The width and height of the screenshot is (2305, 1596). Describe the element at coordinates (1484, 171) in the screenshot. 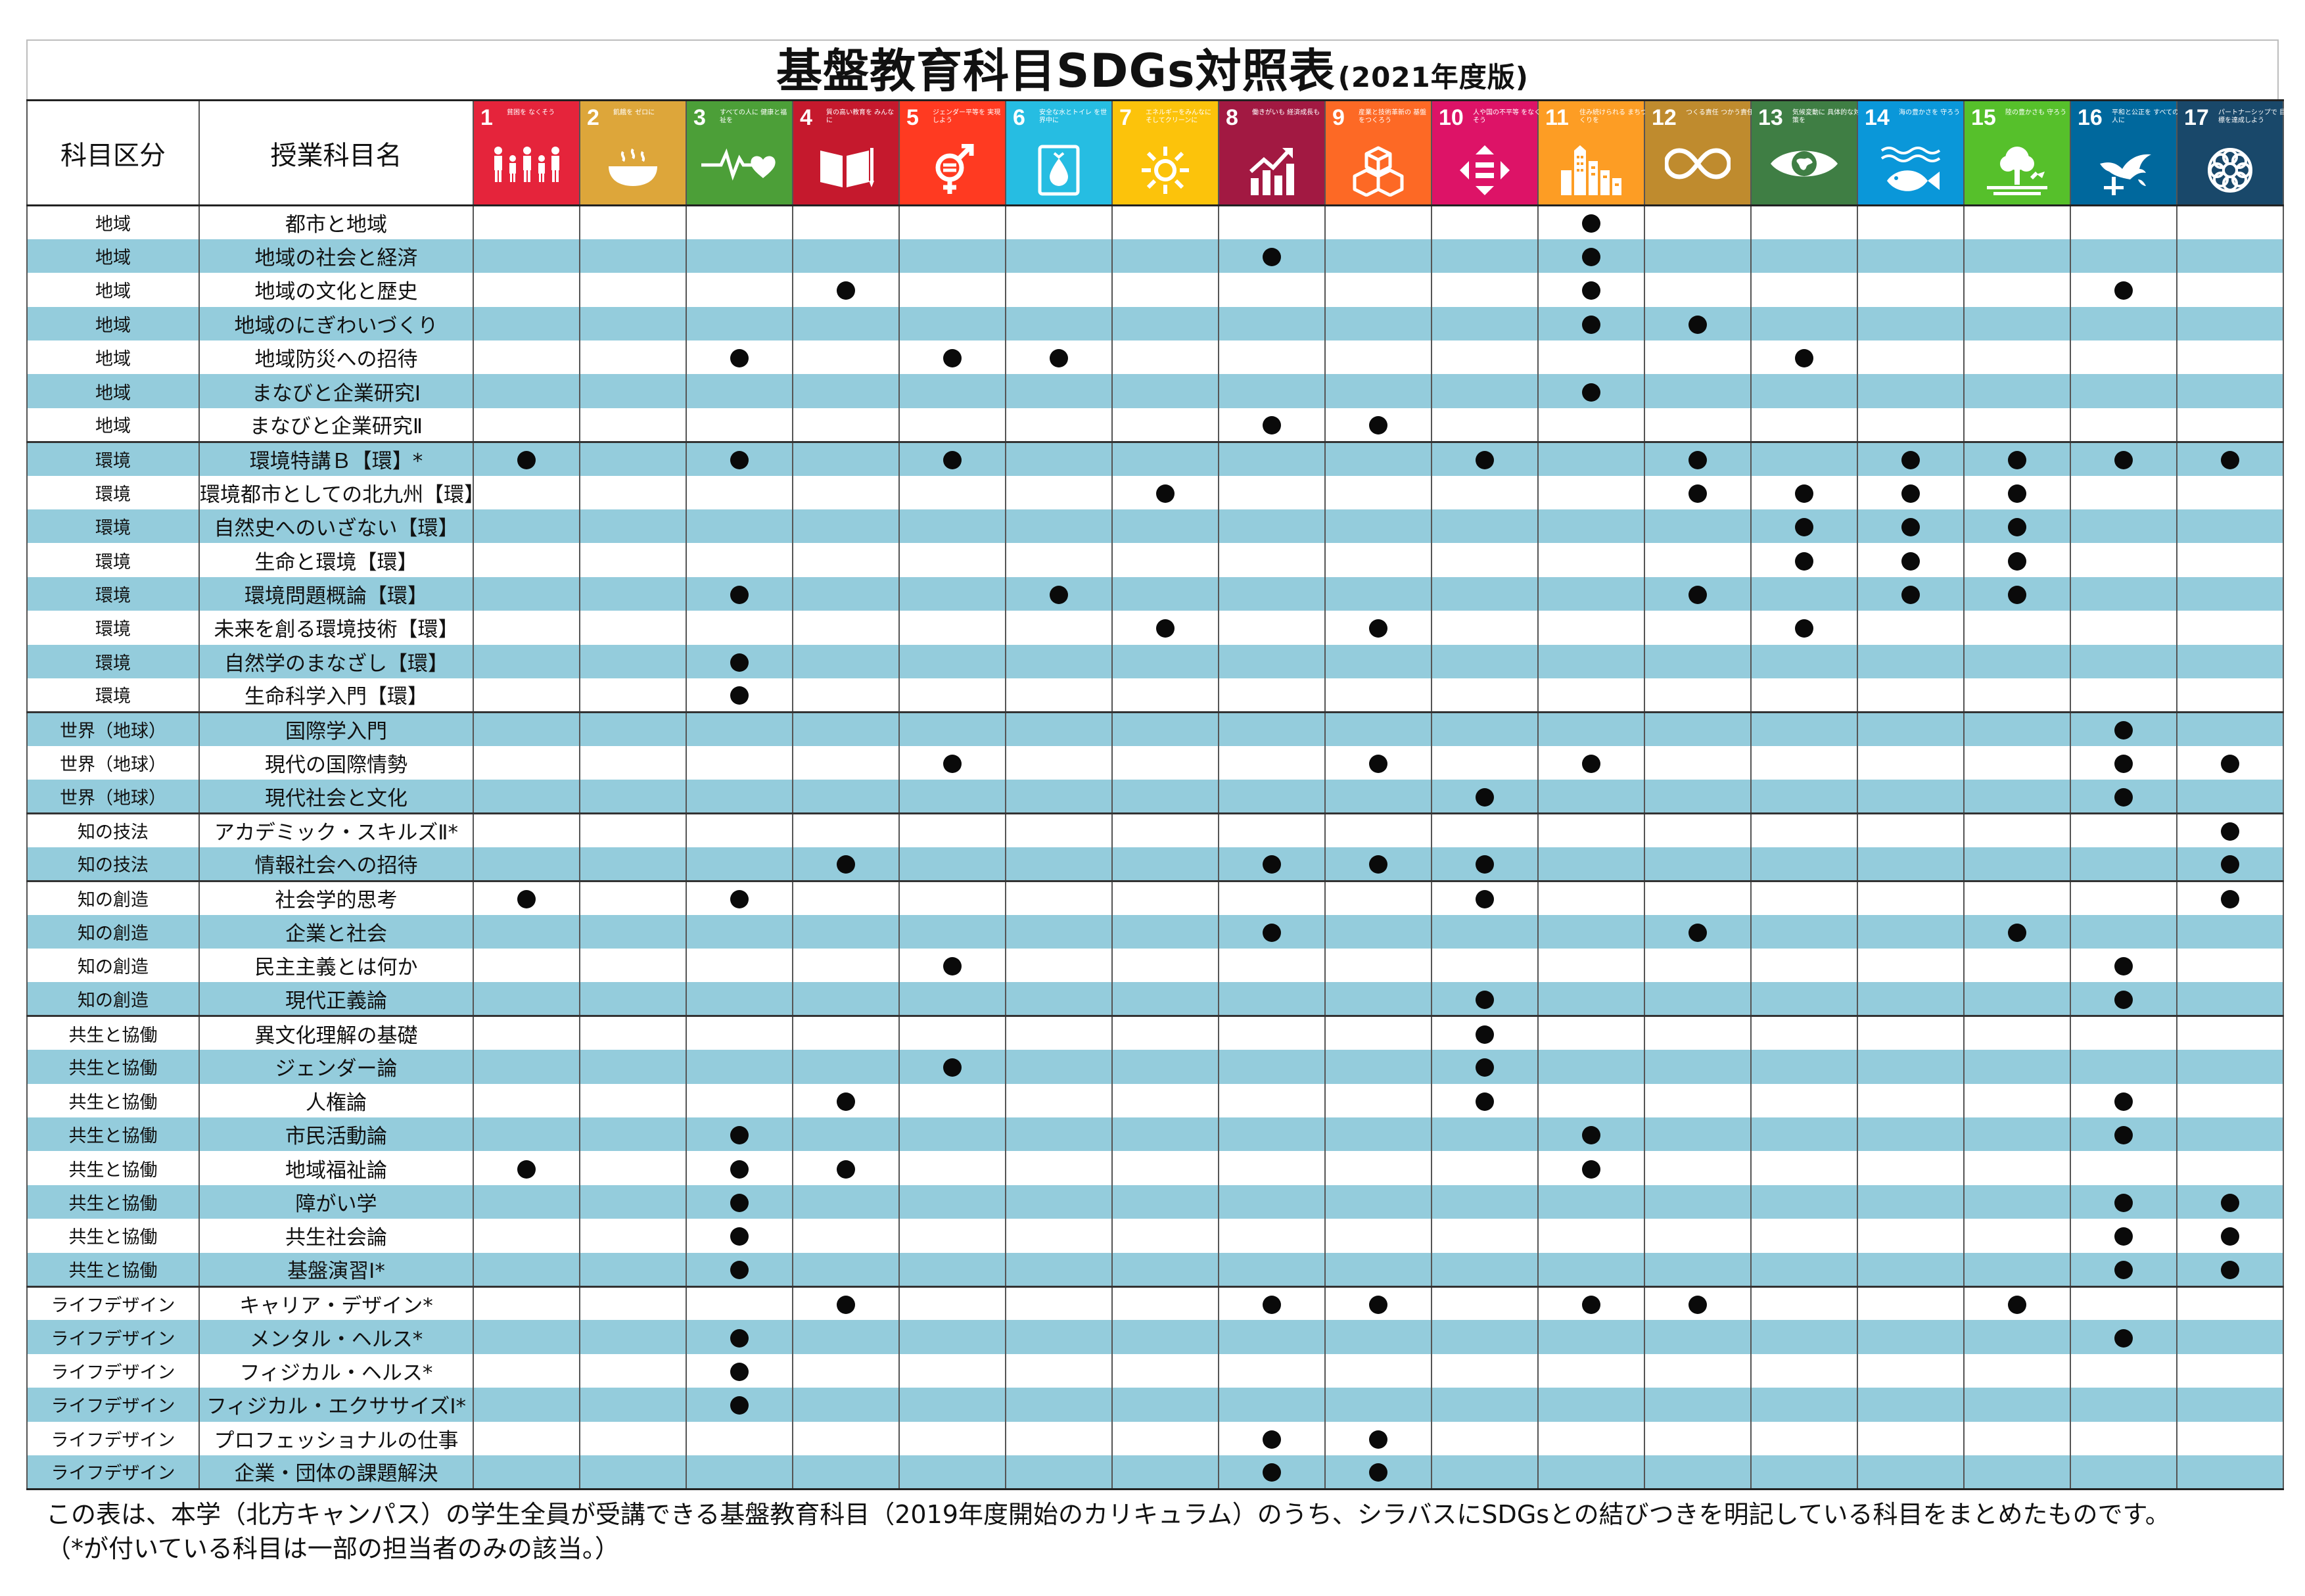

I see `equality-icon` at that location.